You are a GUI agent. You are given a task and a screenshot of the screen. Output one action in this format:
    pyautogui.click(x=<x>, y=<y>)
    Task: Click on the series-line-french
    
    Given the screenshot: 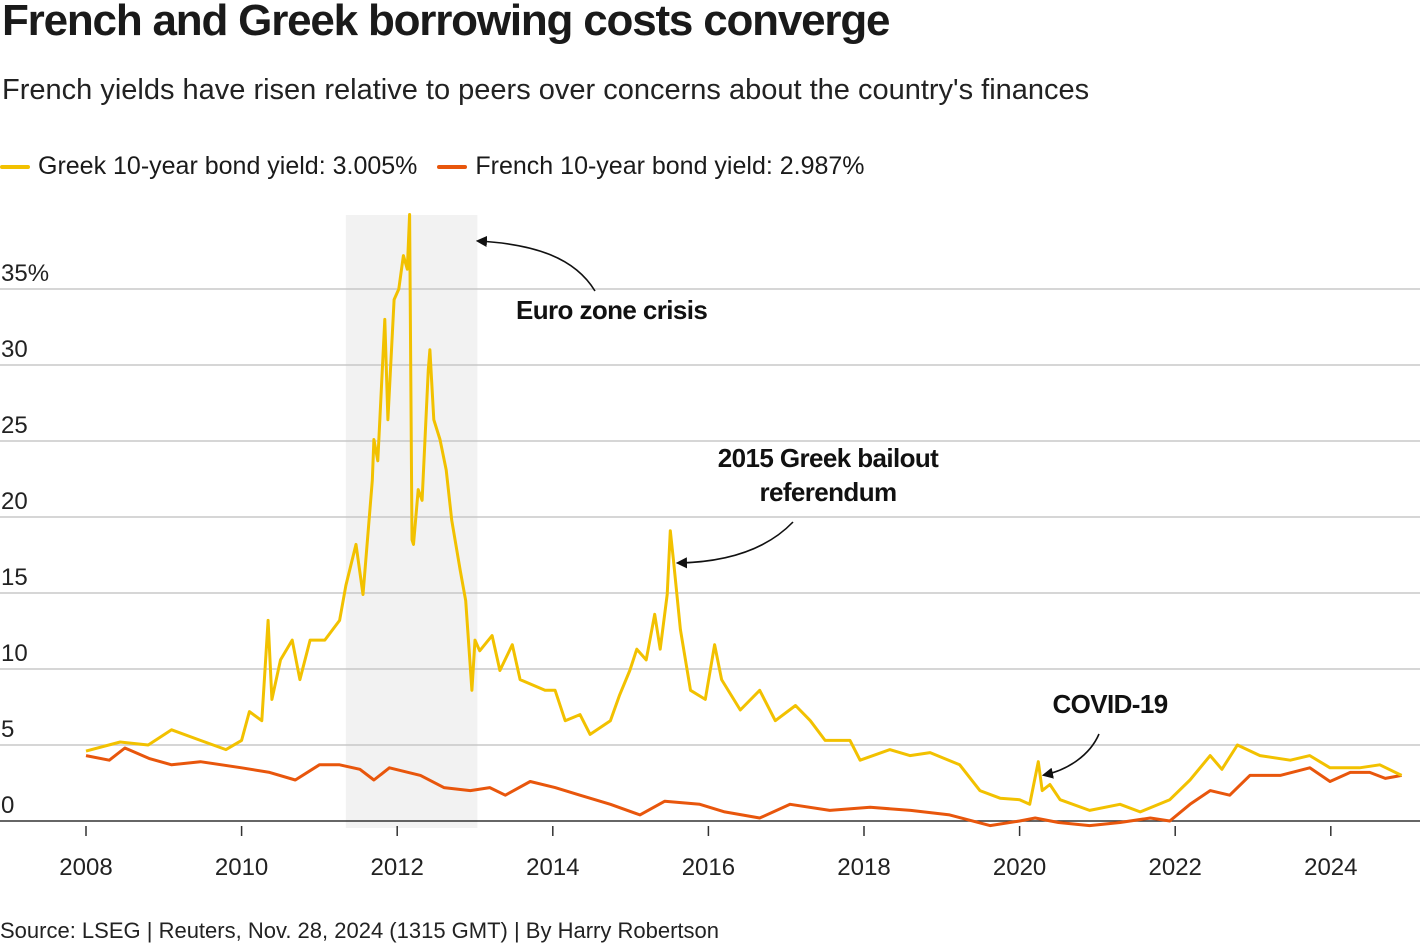 What is the action you would take?
    pyautogui.click(x=743, y=787)
    